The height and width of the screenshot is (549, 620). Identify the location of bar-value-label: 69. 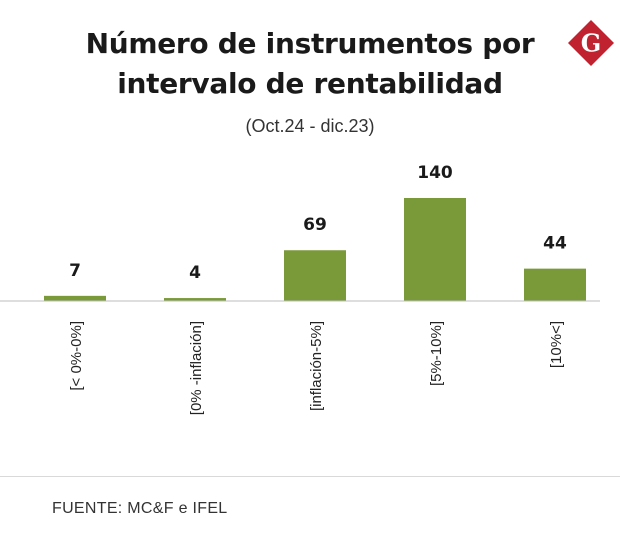
(315, 225).